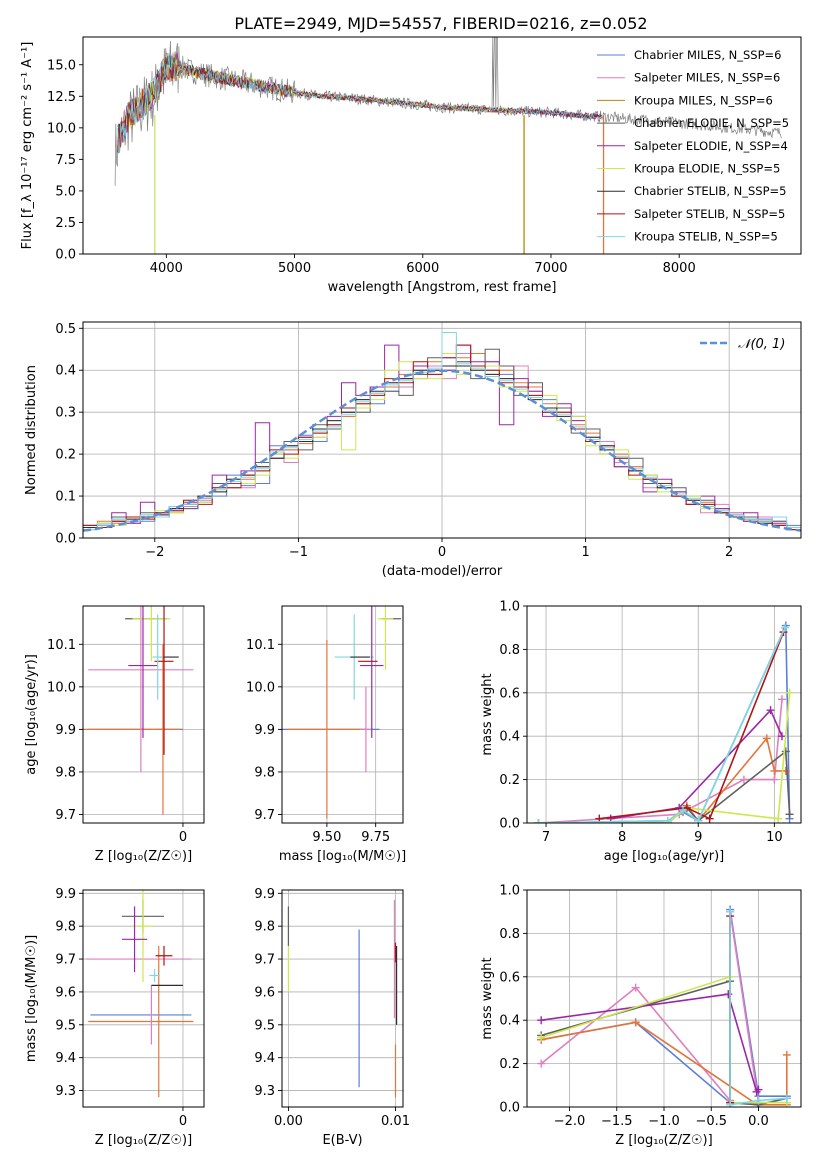 The image size is (819, 1170). Describe the element at coordinates (264, 1025) in the screenshot. I see `y-tick-label: 9.5` at that location.